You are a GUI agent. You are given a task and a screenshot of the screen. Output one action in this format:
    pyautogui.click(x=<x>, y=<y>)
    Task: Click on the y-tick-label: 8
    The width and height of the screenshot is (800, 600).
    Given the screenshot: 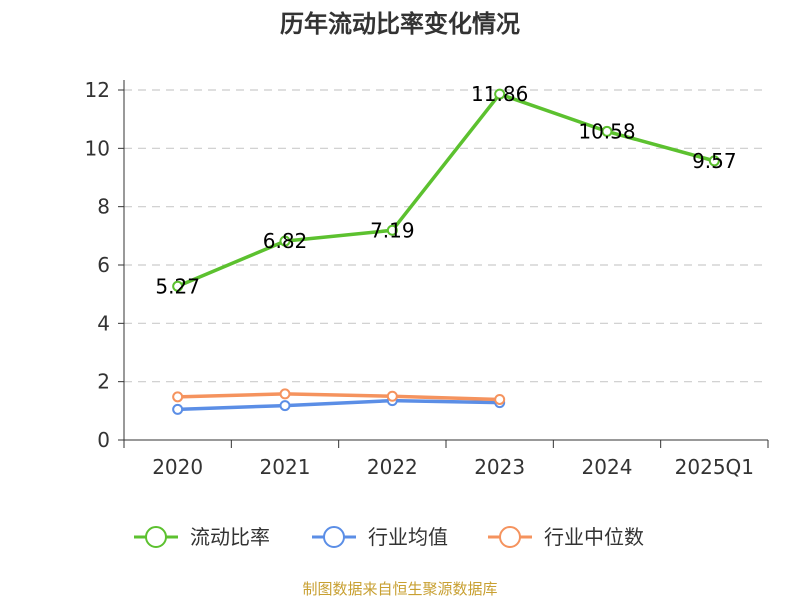 What is the action you would take?
    pyautogui.click(x=103, y=207)
    